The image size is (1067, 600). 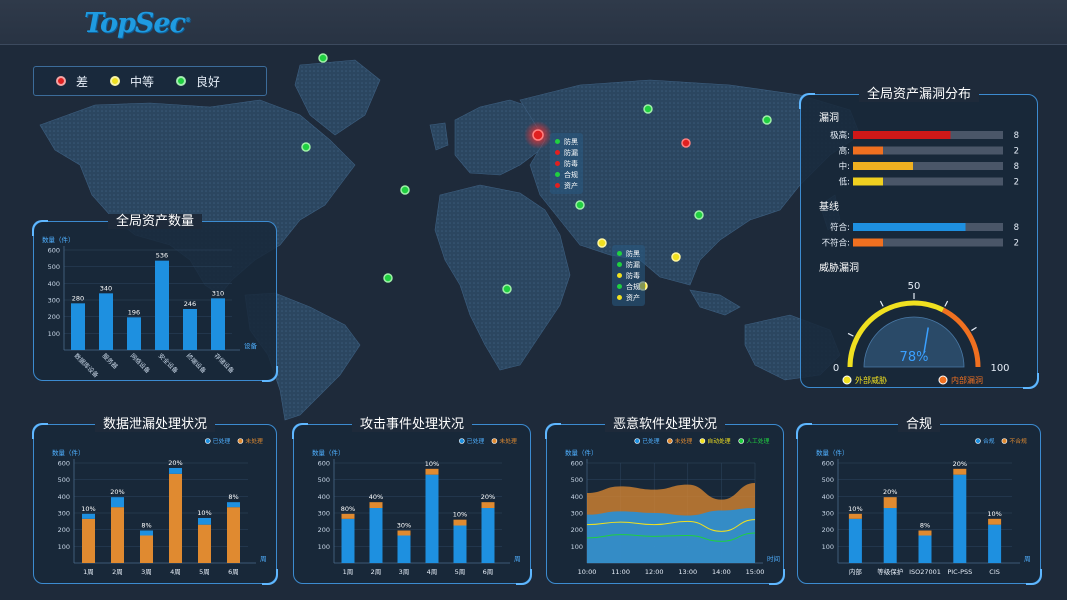 I want to click on gauge-needle, so click(x=926, y=340).